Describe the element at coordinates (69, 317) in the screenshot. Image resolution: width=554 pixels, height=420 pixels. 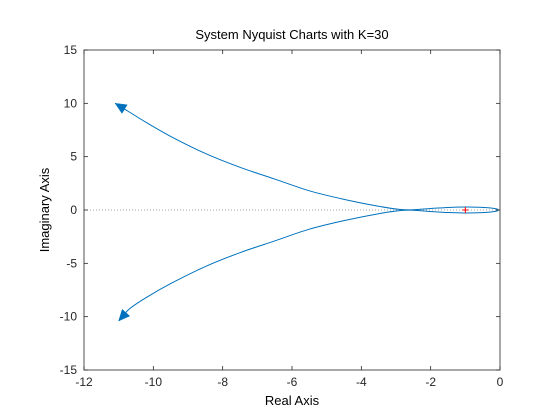
I see `y-tick-label: -10` at that location.